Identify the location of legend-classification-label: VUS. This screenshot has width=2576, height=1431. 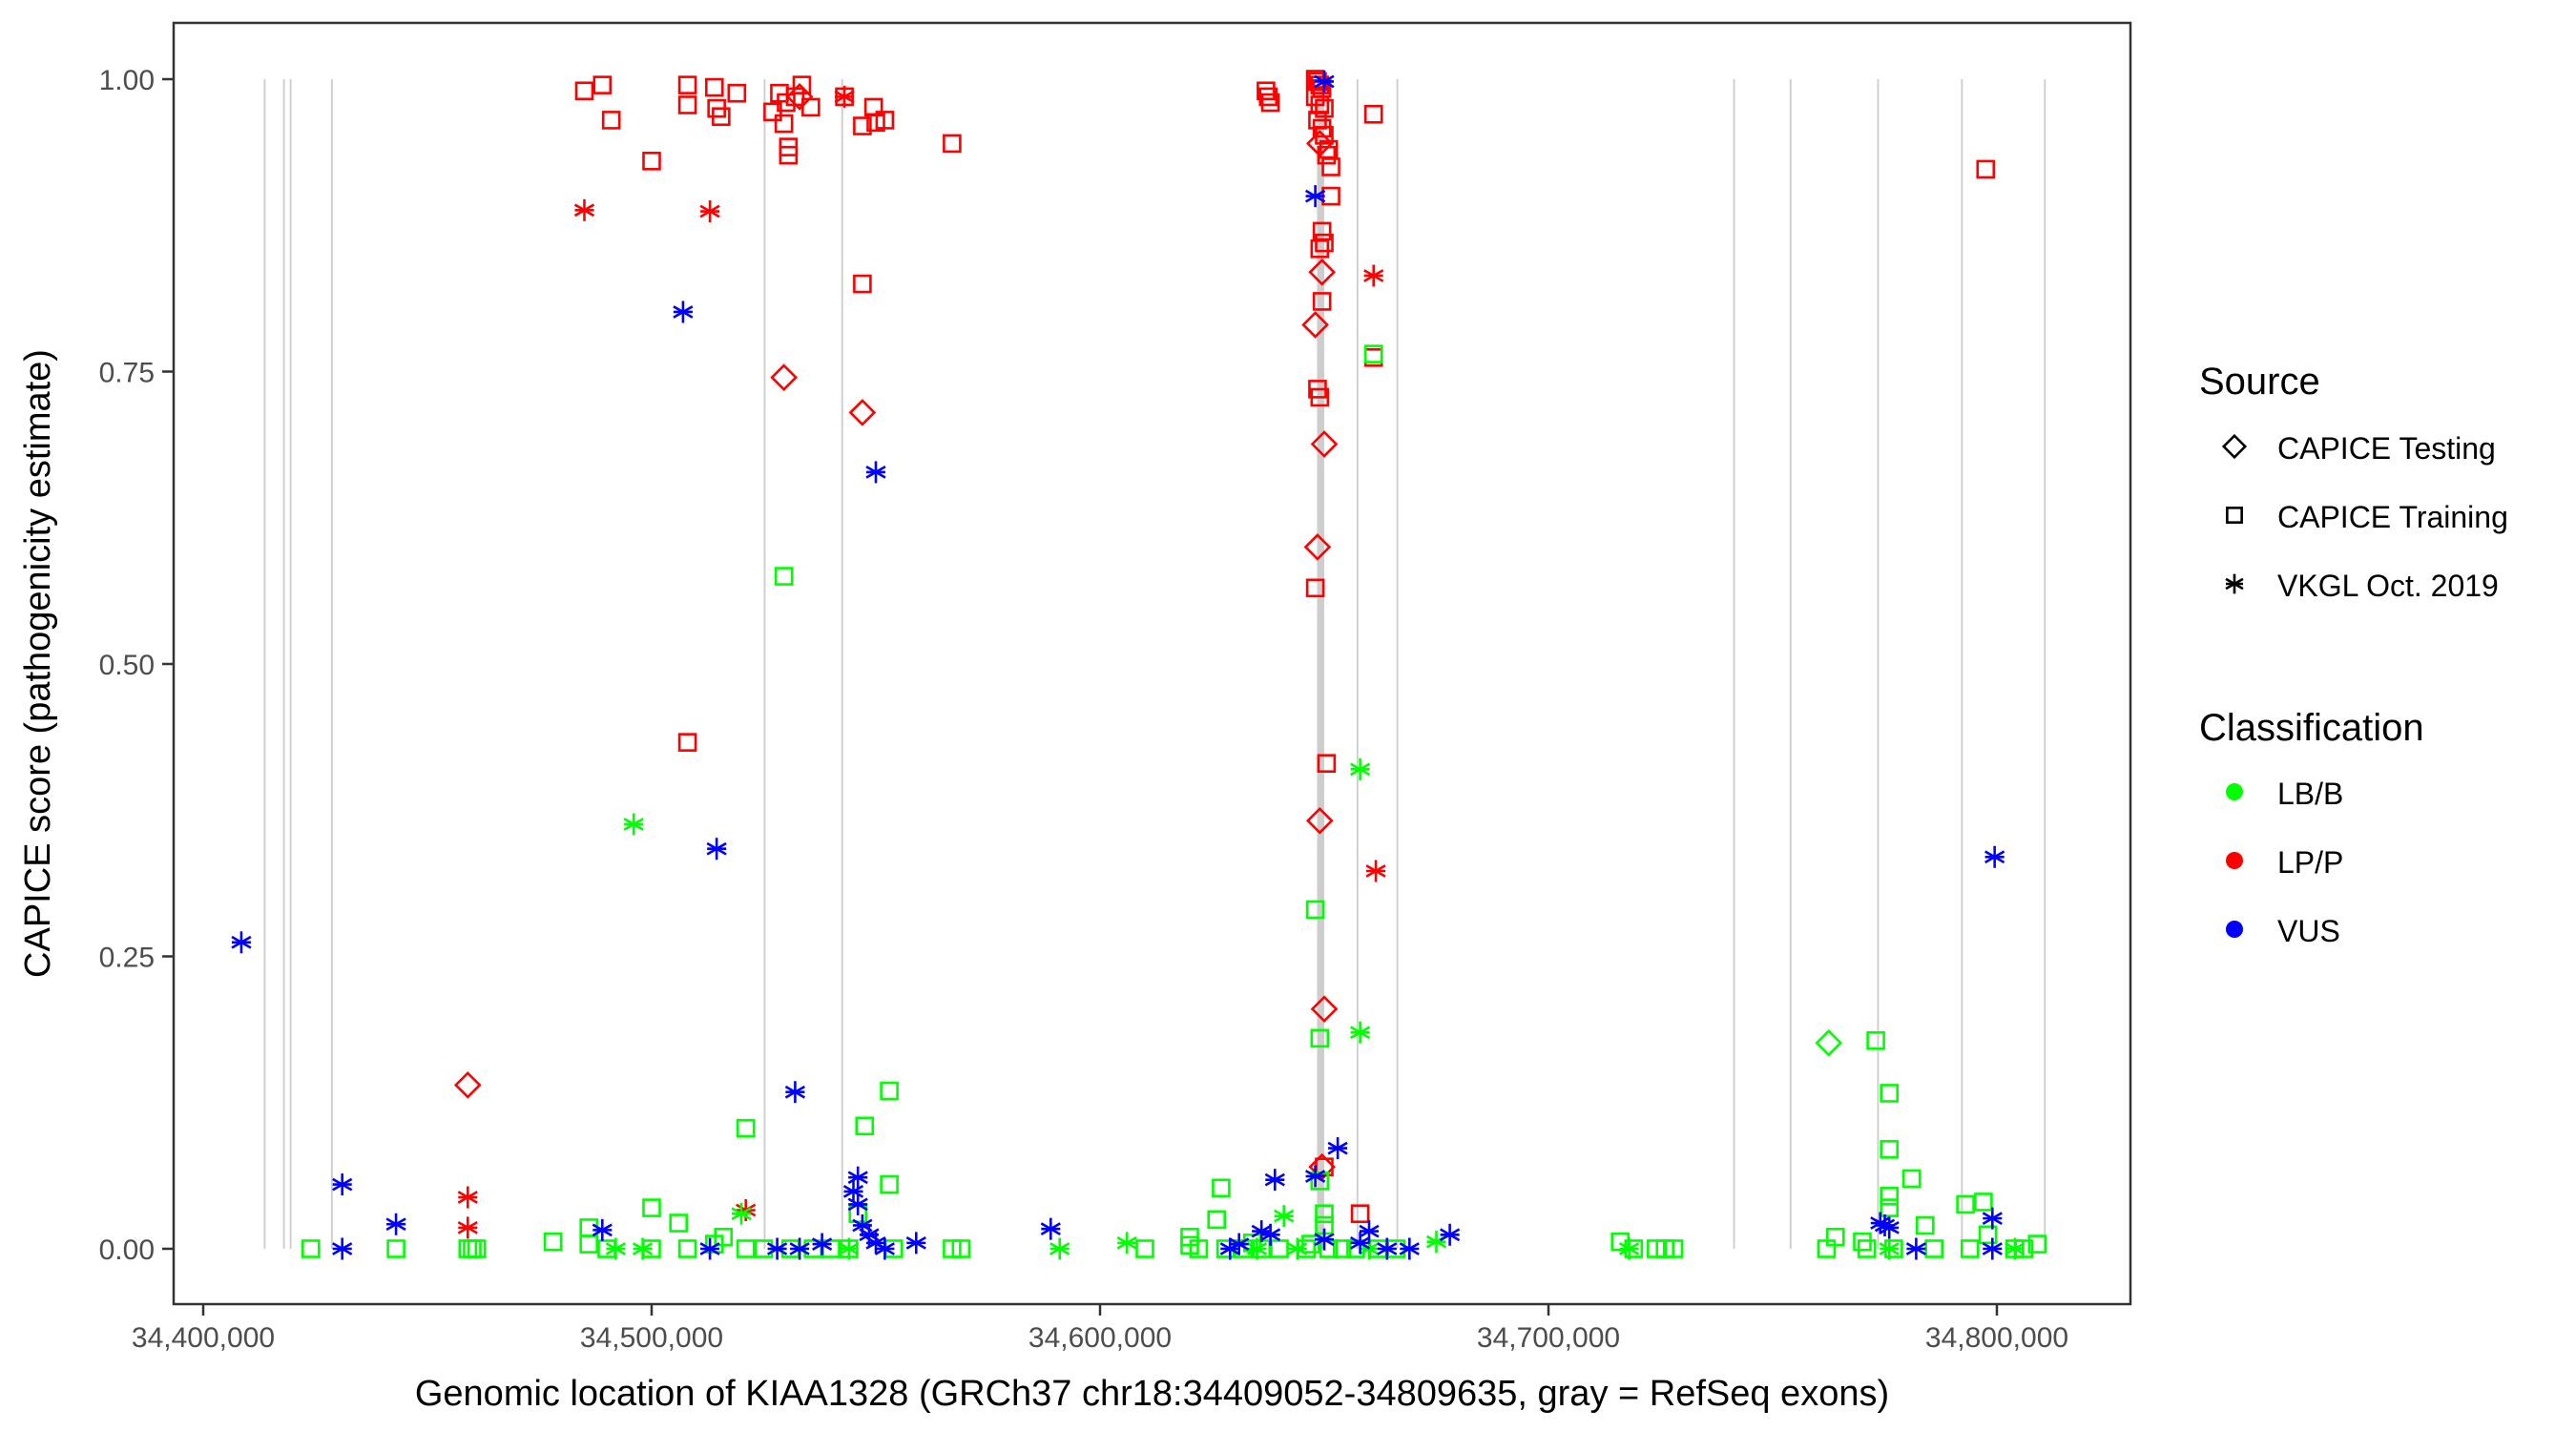
(2308, 931).